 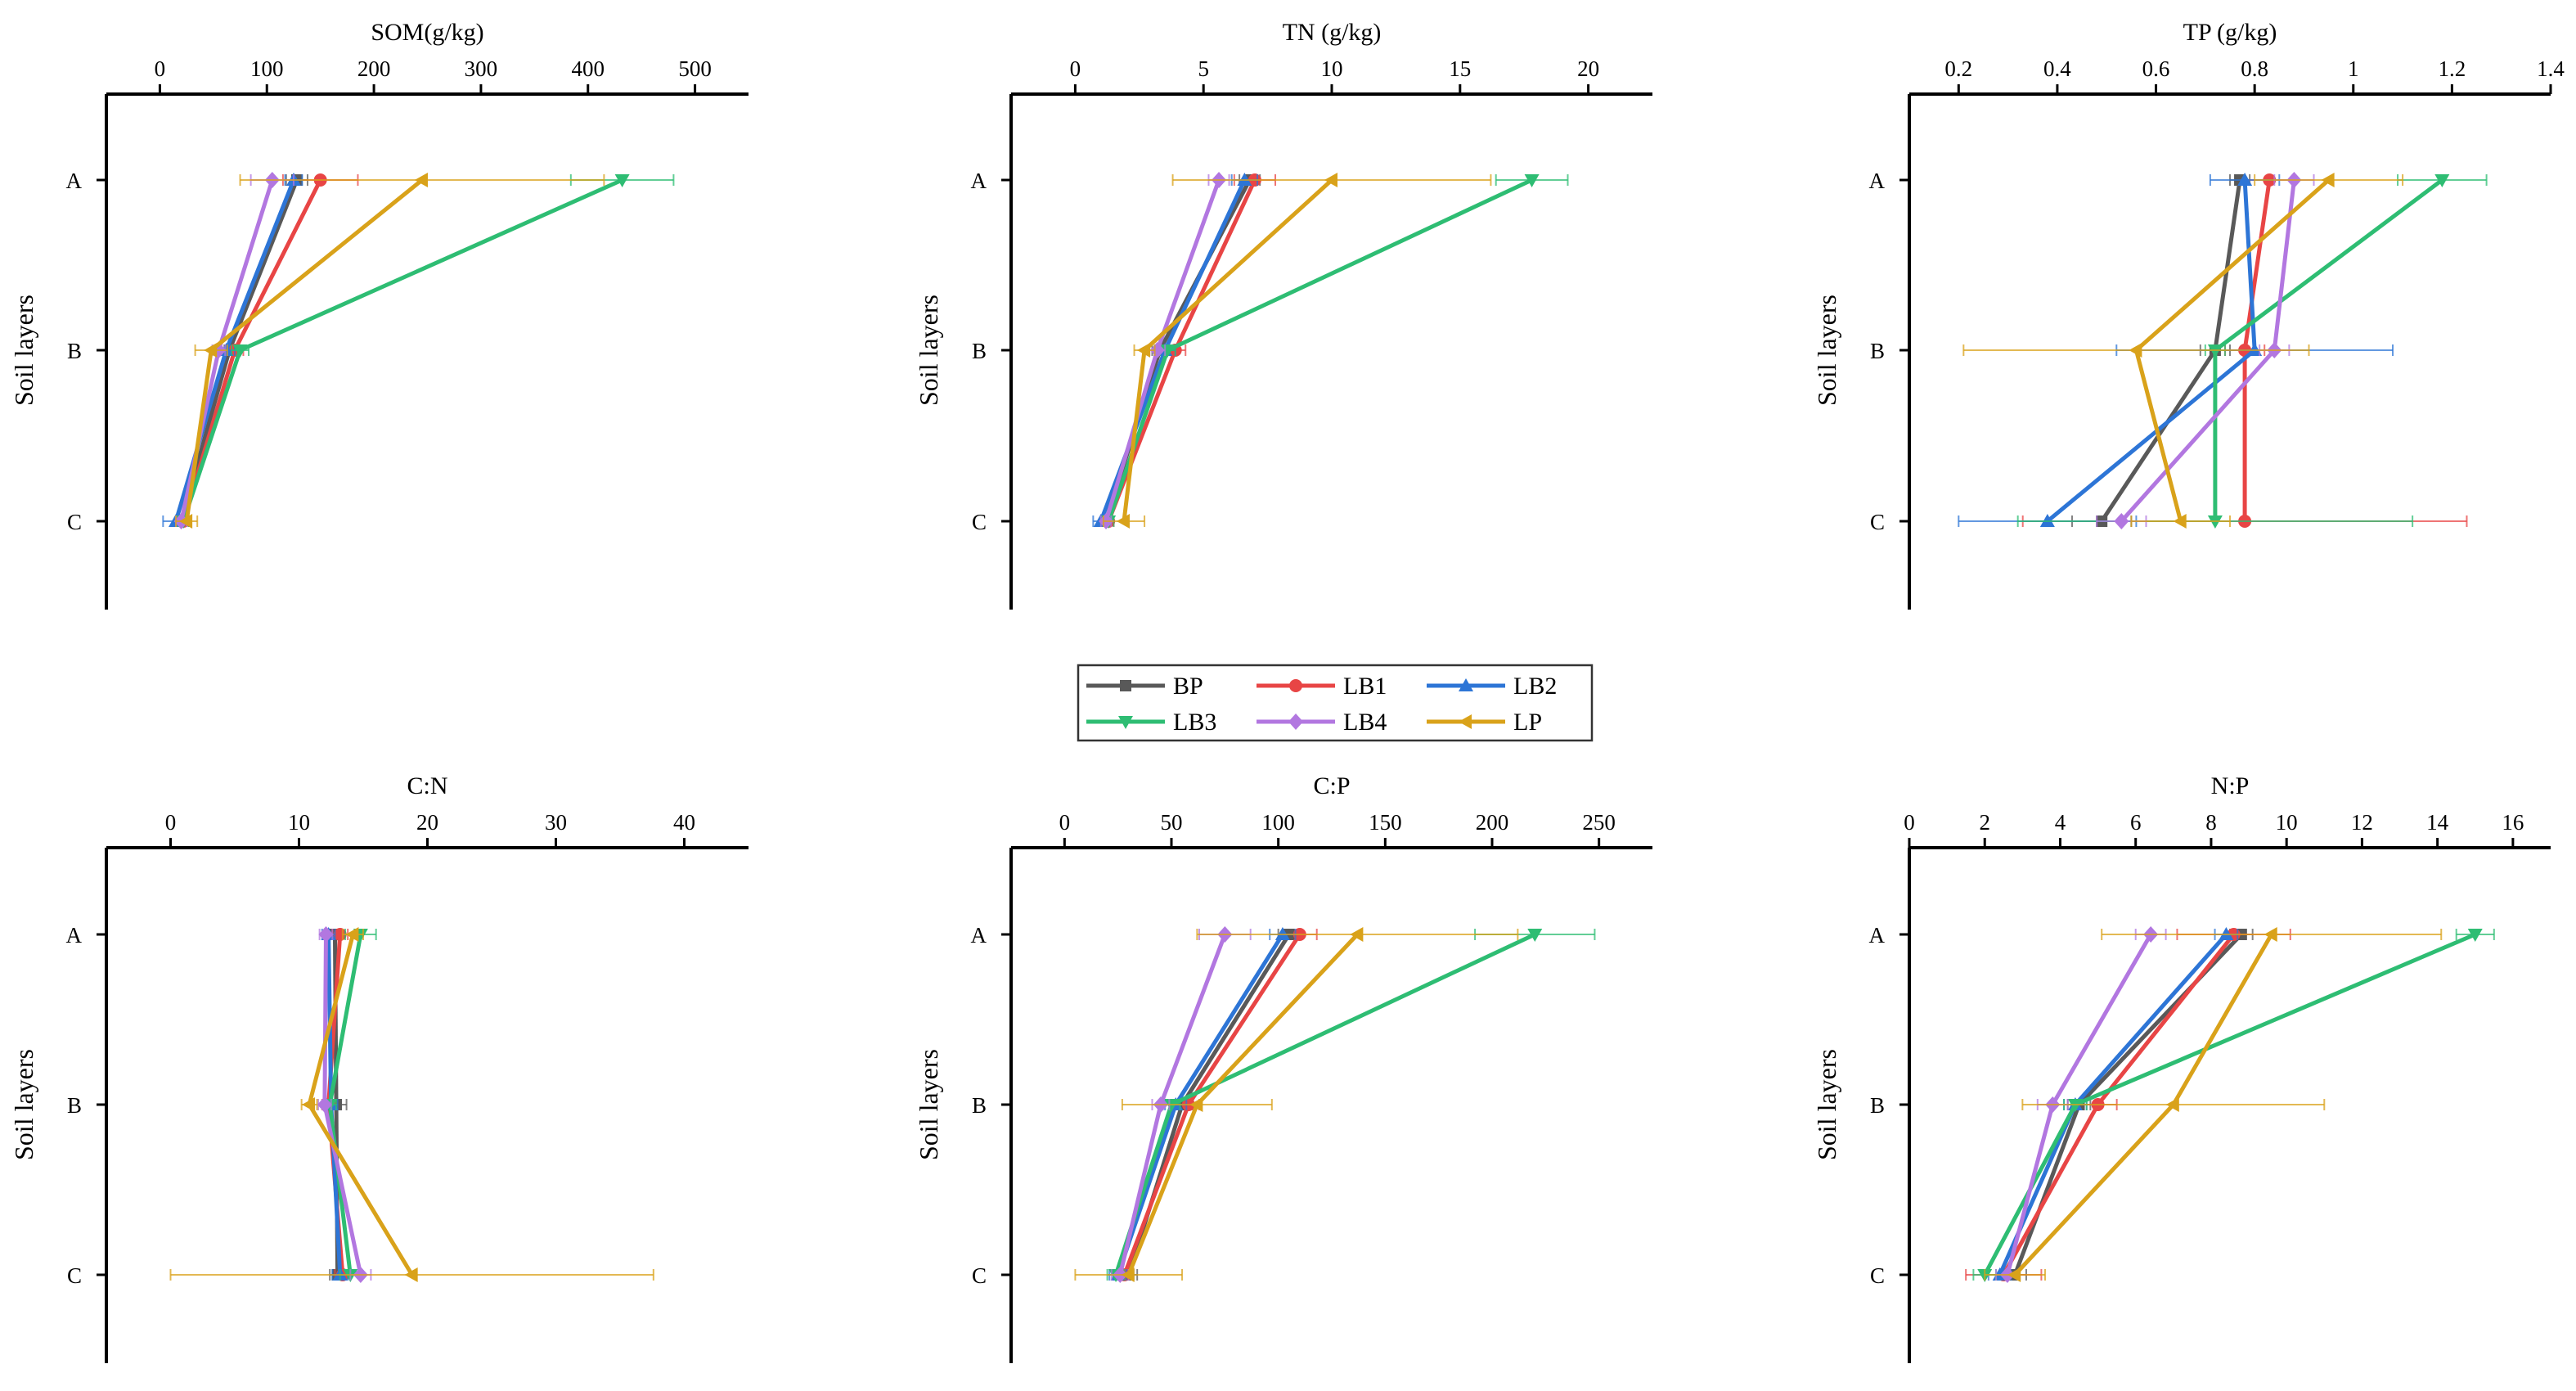 I want to click on x-tick-label: 50, so click(x=1172, y=823).